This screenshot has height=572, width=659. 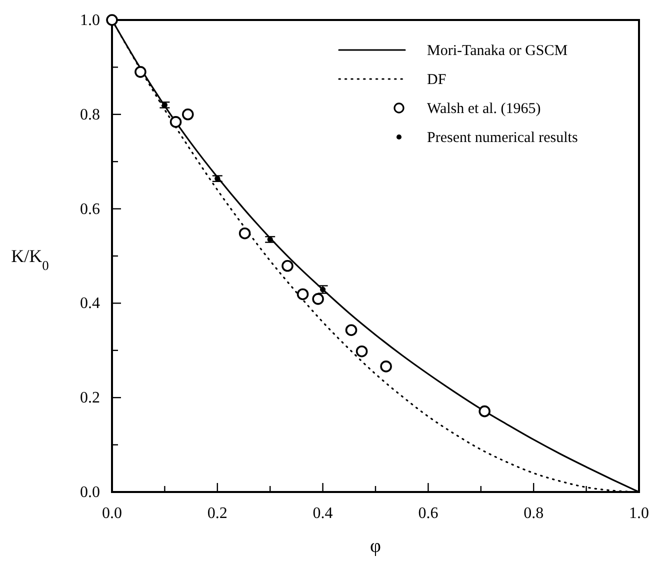 What do you see at coordinates (90, 115) in the screenshot?
I see `y-tick-label: 0.8` at bounding box center [90, 115].